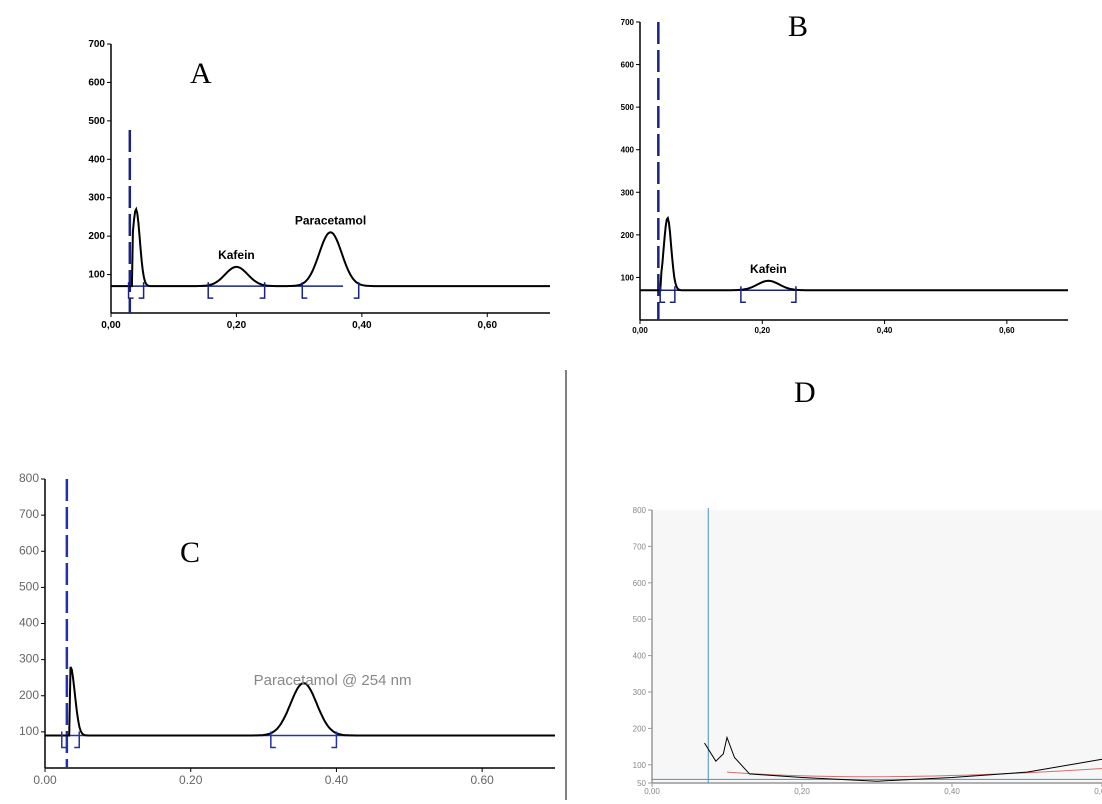  I want to click on y-tick-label: 50, so click(641, 783).